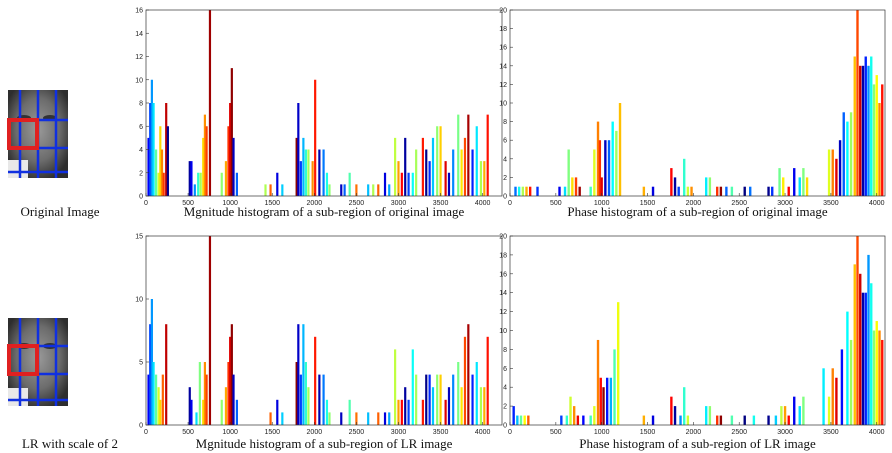 Image resolution: width=892 pixels, height=453 pixels. I want to click on face-image, so click(37, 134).